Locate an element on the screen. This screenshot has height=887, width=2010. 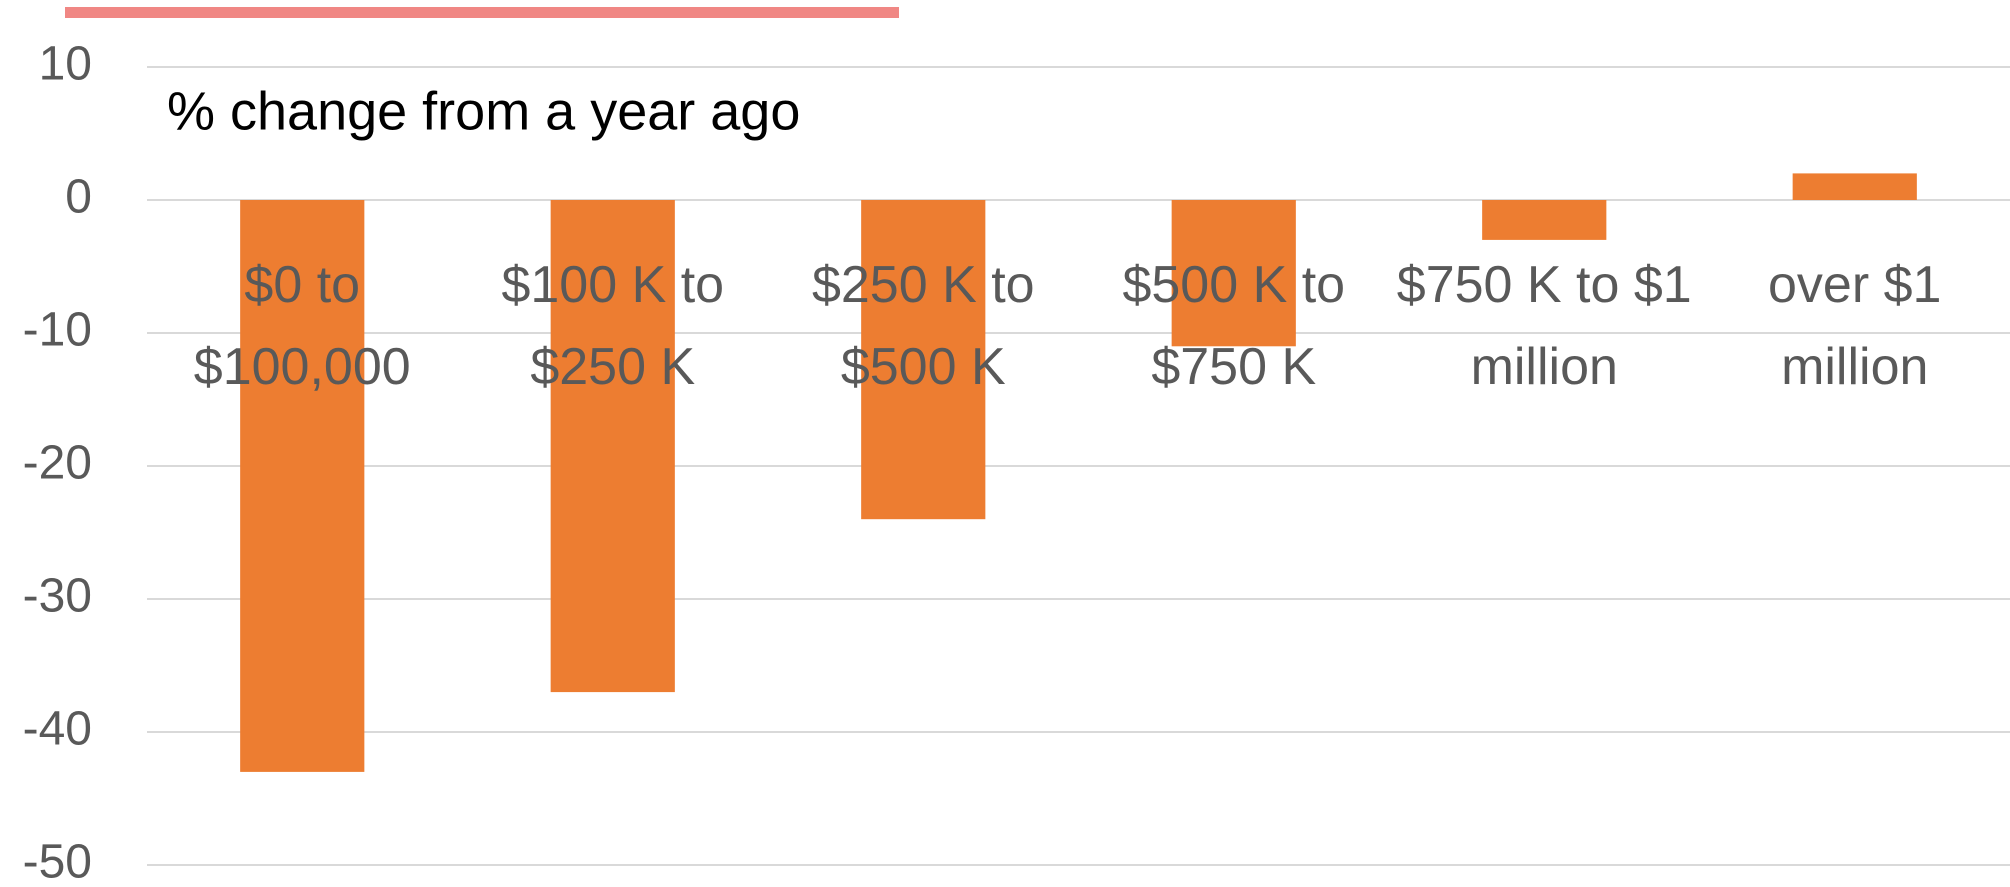
x-tick-label: $750 K to $1 million is located at coordinates (1544, 326).